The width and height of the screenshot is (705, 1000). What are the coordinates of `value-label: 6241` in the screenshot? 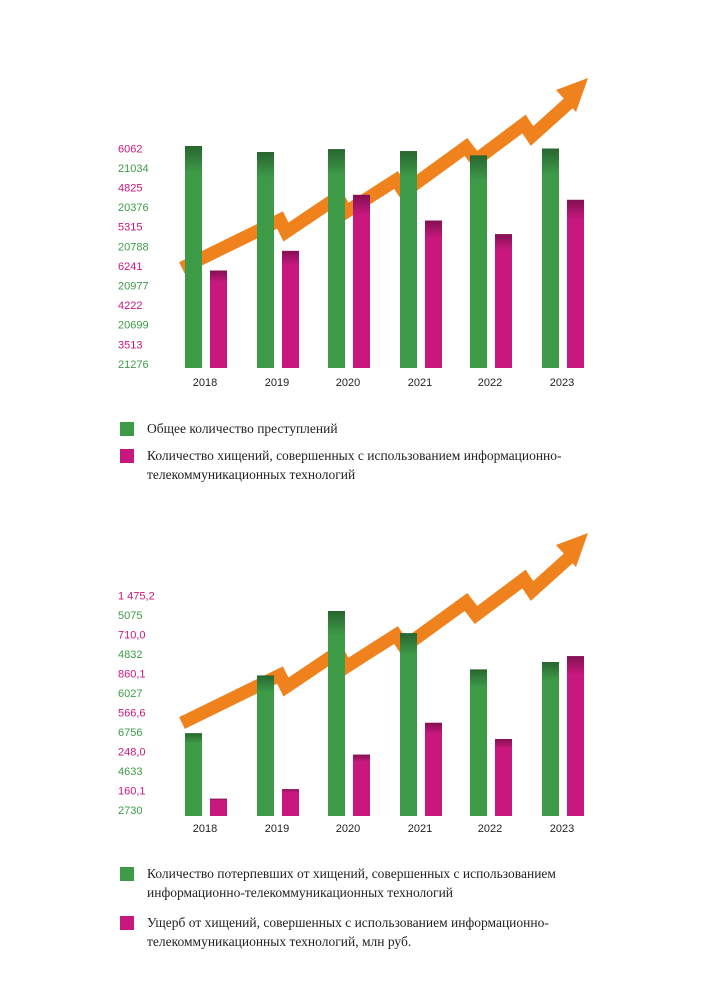 It's located at (130, 267).